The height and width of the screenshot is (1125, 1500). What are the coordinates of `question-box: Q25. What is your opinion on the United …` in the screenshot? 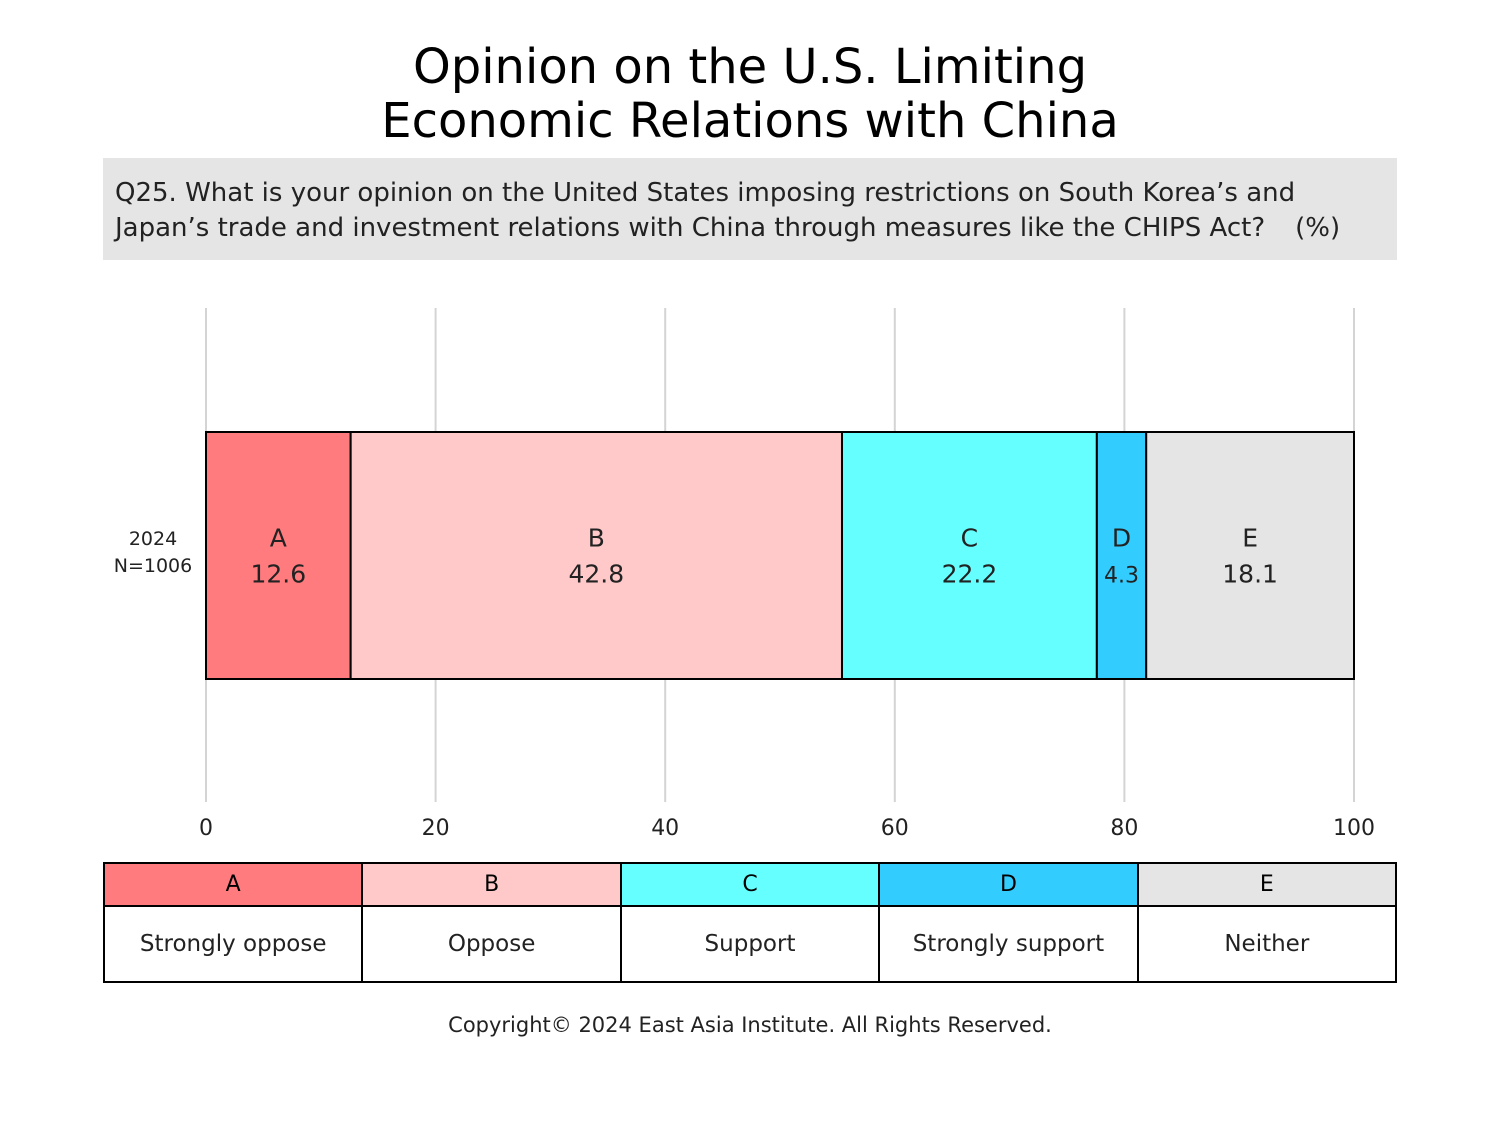 It's located at (750, 209).